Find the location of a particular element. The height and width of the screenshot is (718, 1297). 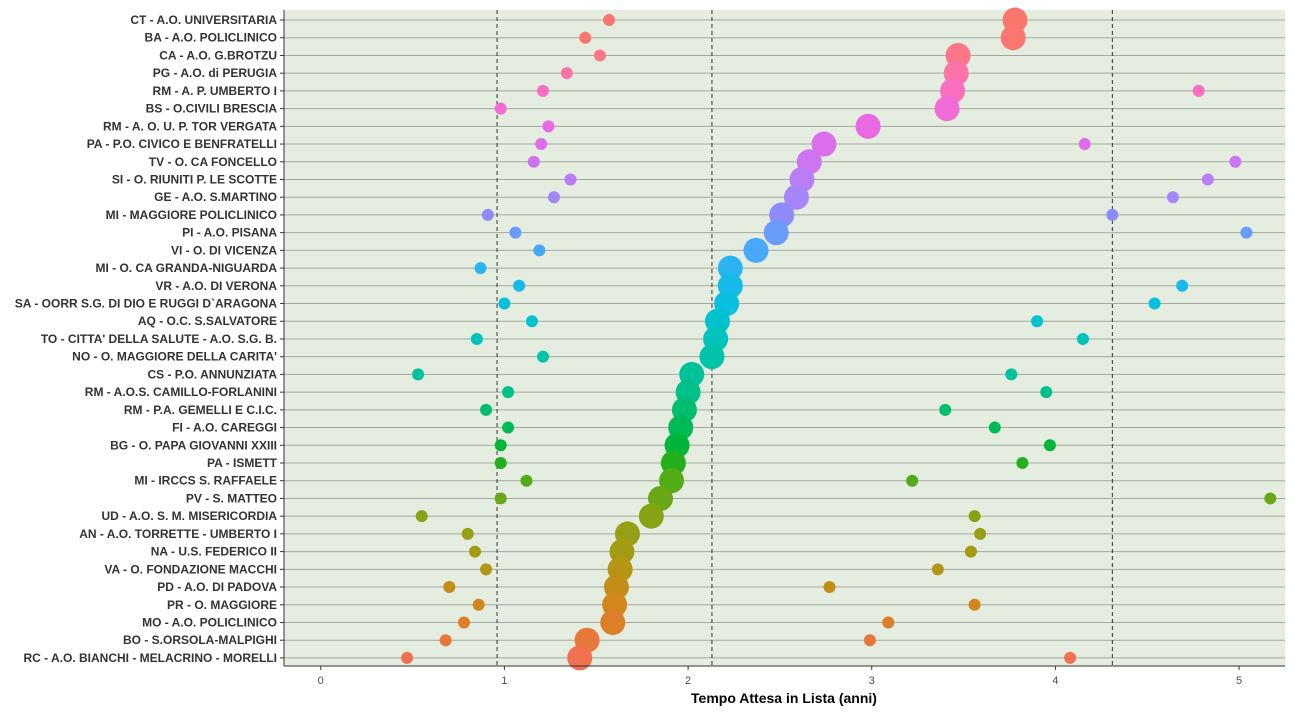

category-label: CS - P.O. ANNUNZIATA is located at coordinates (212, 374).